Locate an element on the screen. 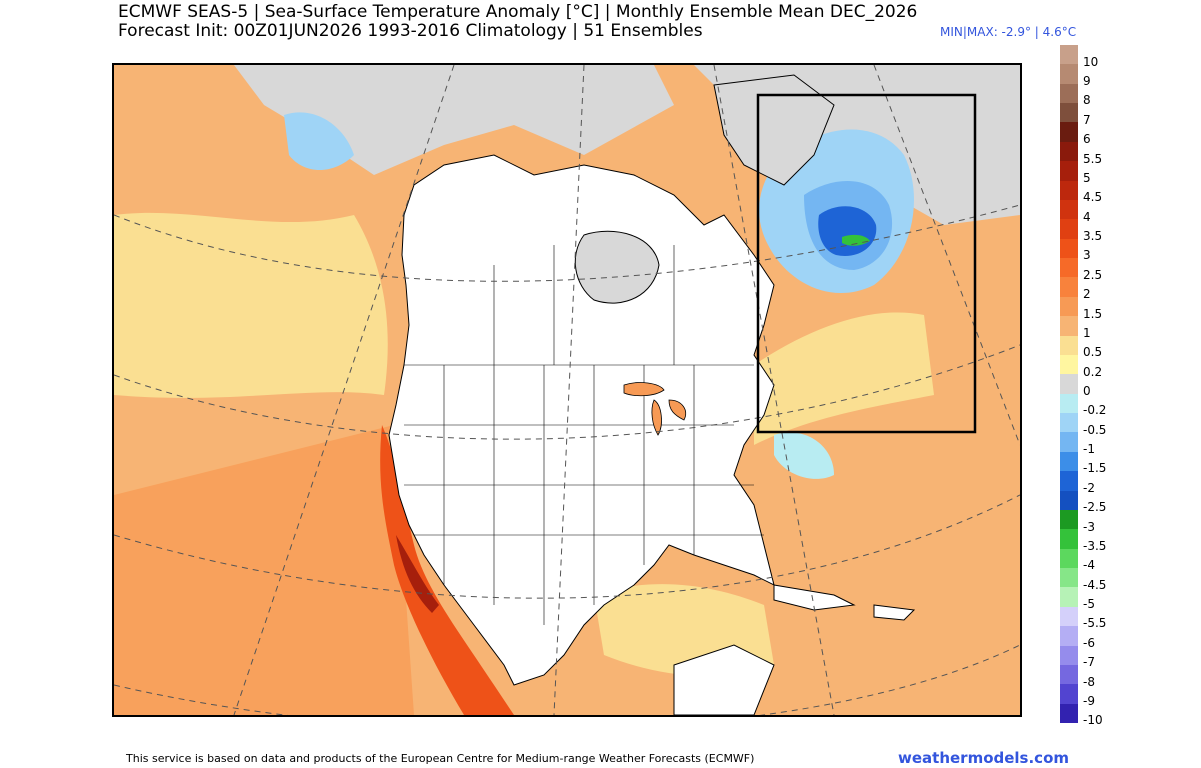  greenland-landmass is located at coordinates (774, 130).